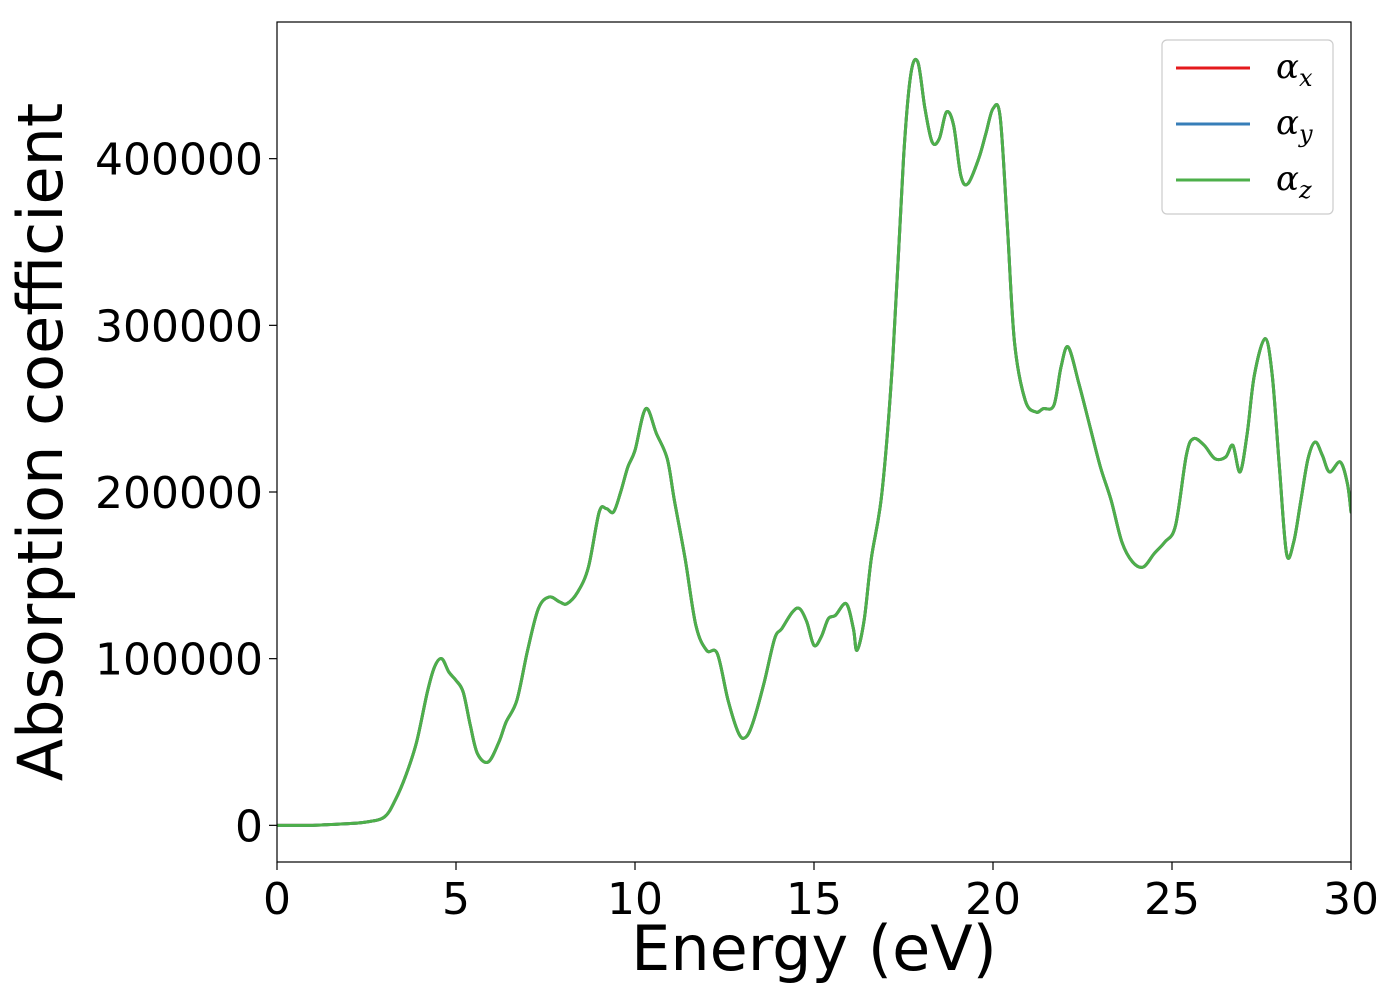 The image size is (1400, 1000). I want to click on legend-label: αz, so click(1294, 181).